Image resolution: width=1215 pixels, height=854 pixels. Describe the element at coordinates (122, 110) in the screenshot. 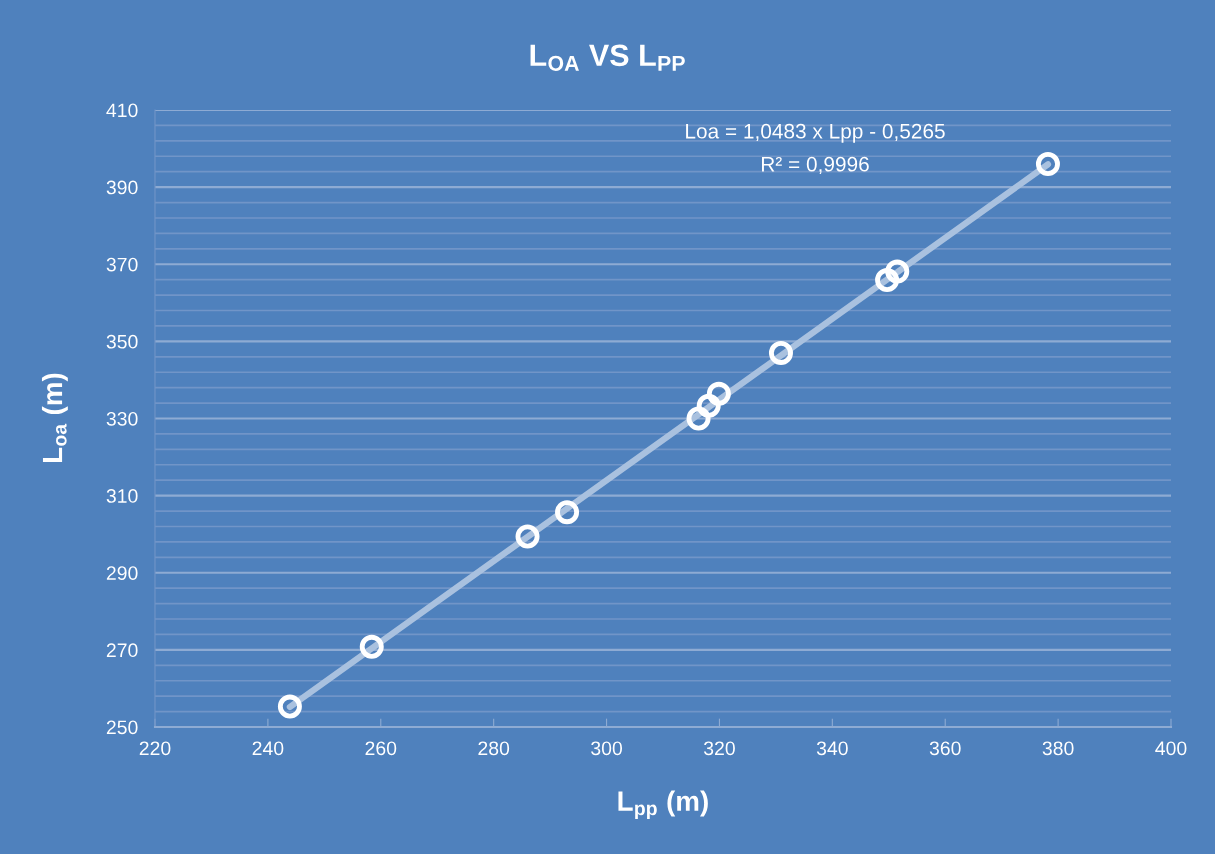

I see `y-tick-label: 410` at that location.